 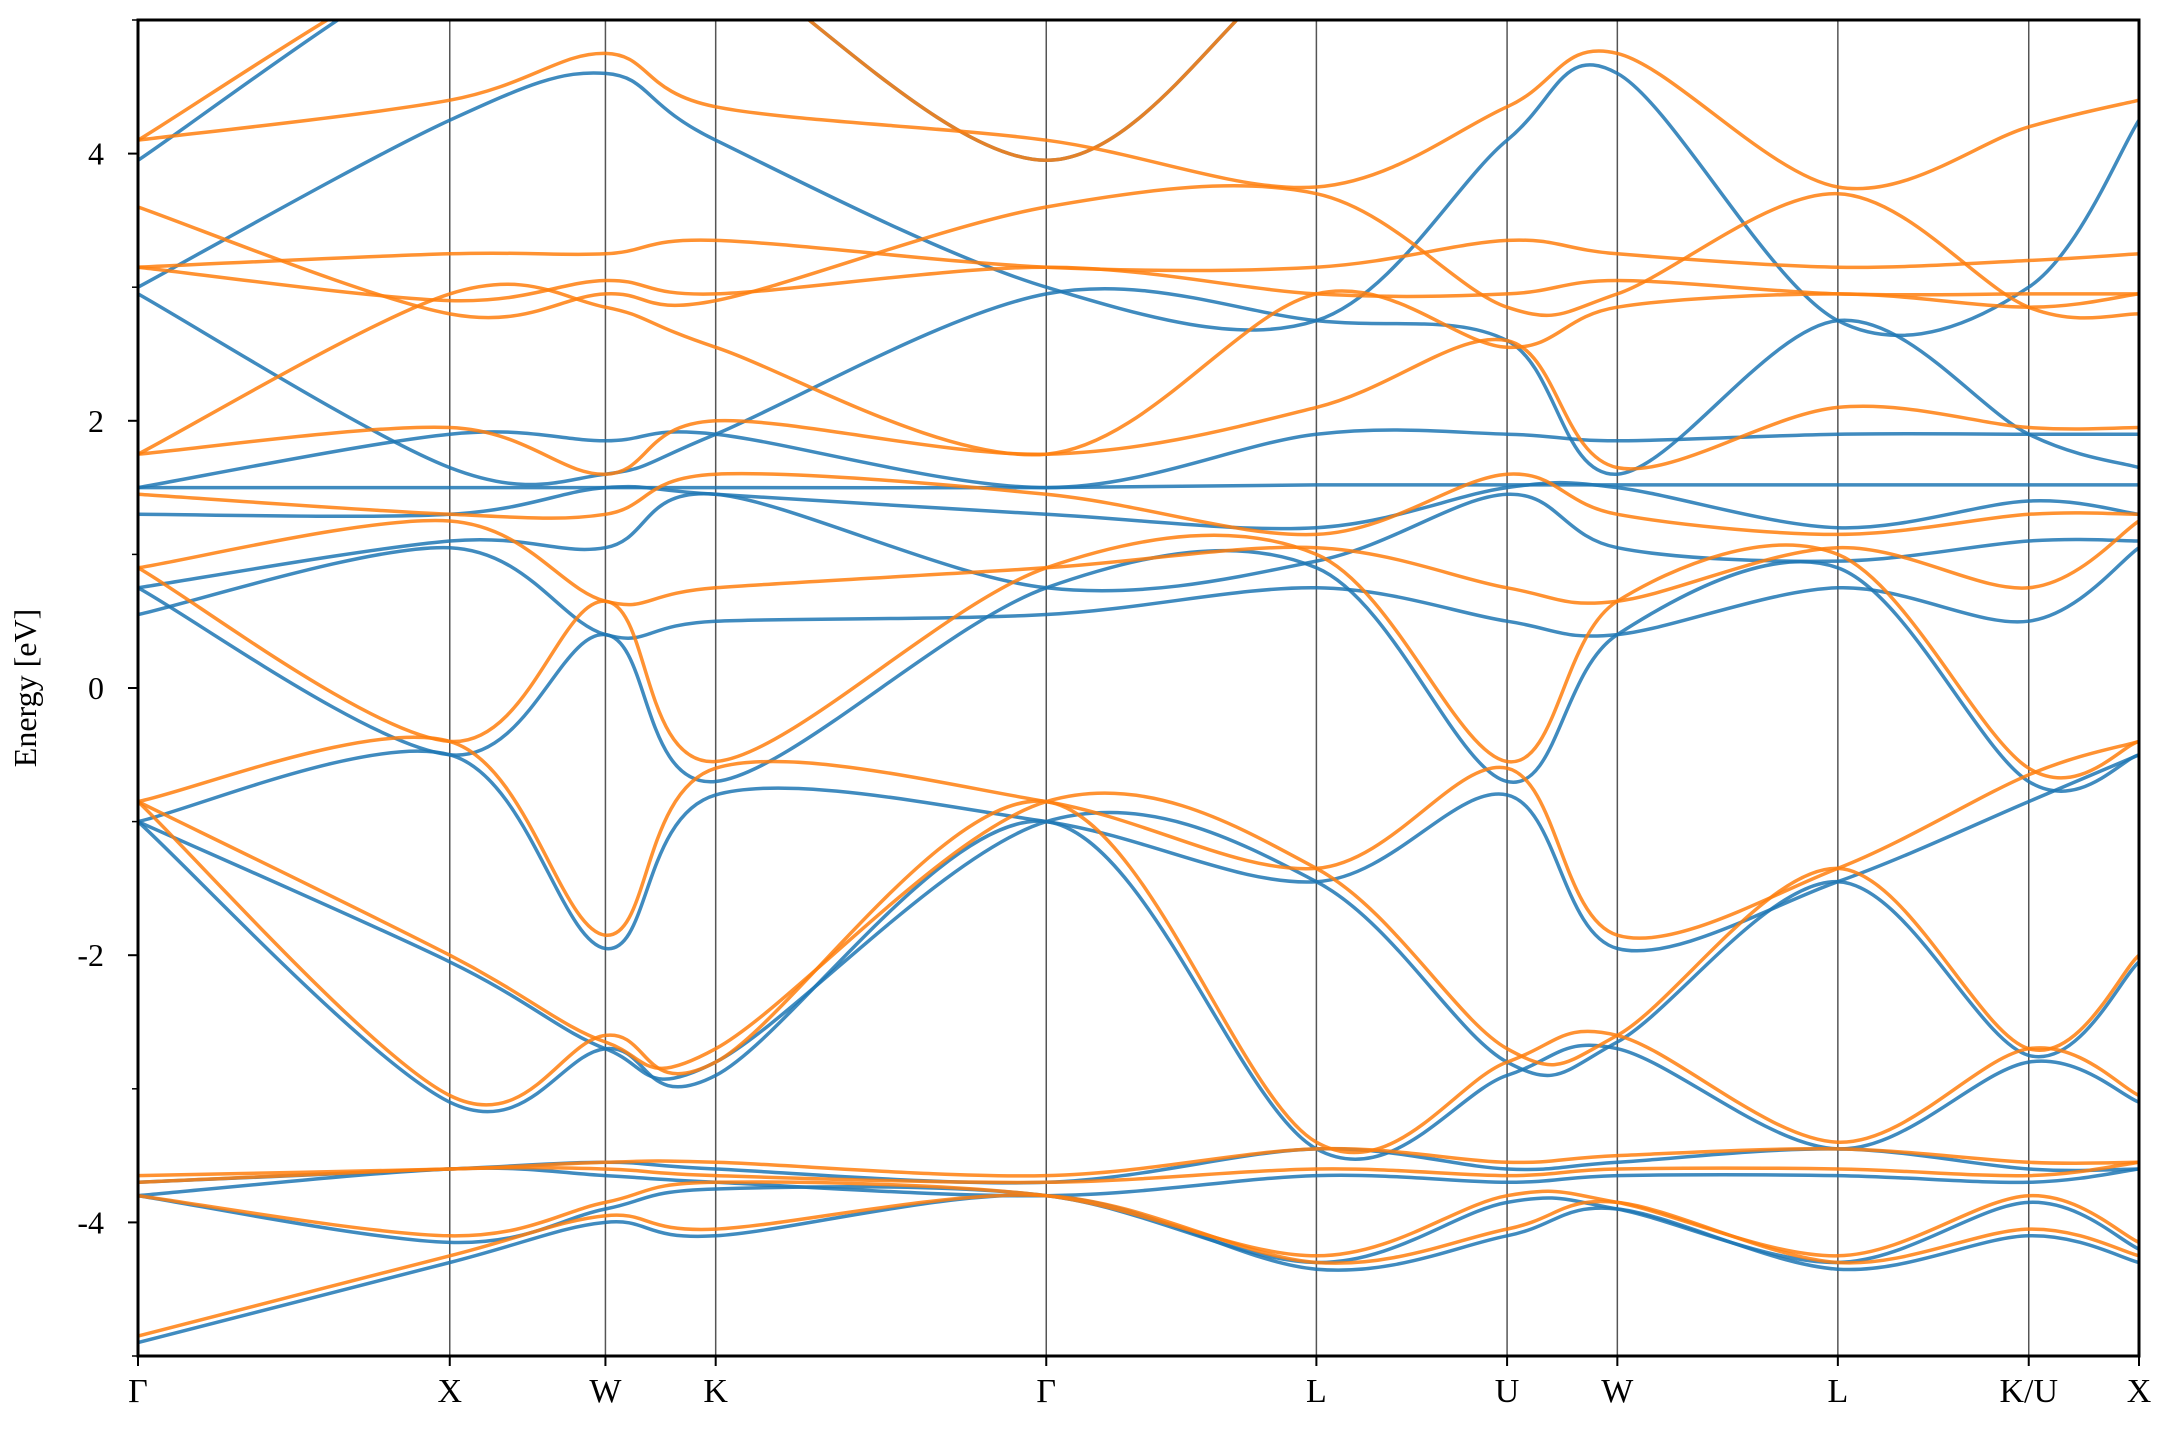 What do you see at coordinates (25, 688) in the screenshot?
I see `y-axis-label: Energy [eV]` at bounding box center [25, 688].